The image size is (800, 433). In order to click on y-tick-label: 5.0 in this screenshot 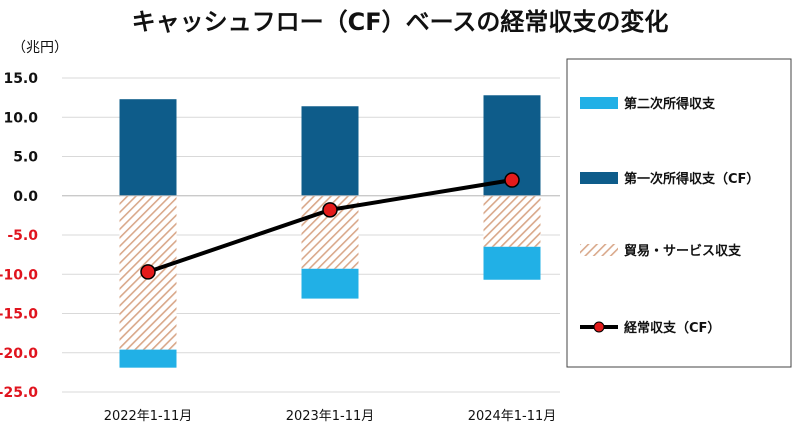, I will do `click(25, 158)`.